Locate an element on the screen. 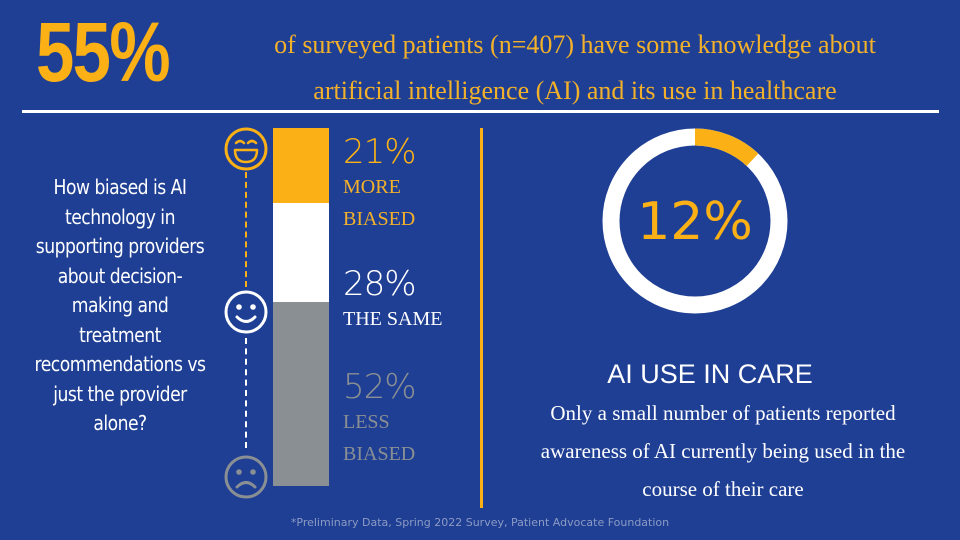 The width and height of the screenshot is (960, 540). bar-segment-less-biased is located at coordinates (301, 394).